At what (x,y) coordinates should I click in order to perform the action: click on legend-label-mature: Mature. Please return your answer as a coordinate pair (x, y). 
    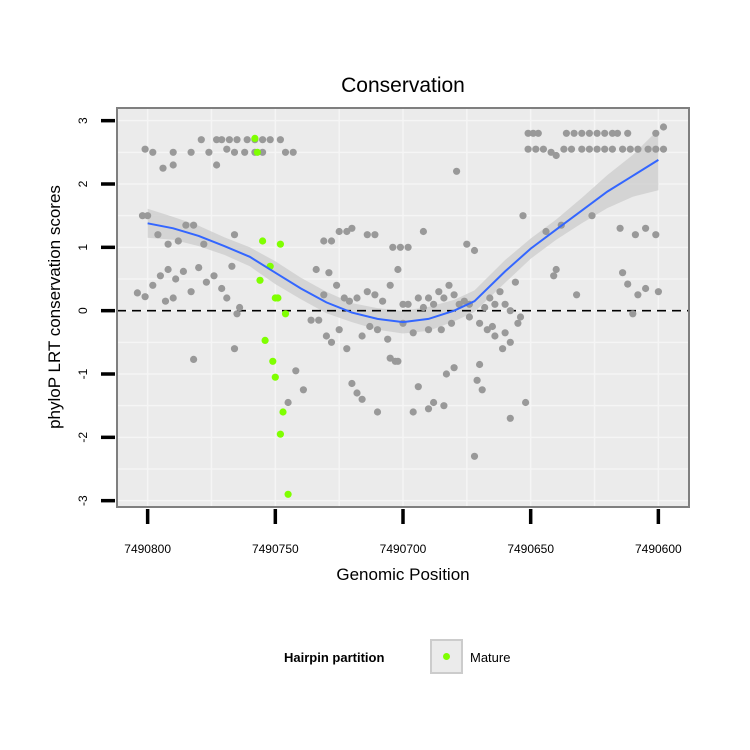
    Looking at the image, I should click on (490, 657).